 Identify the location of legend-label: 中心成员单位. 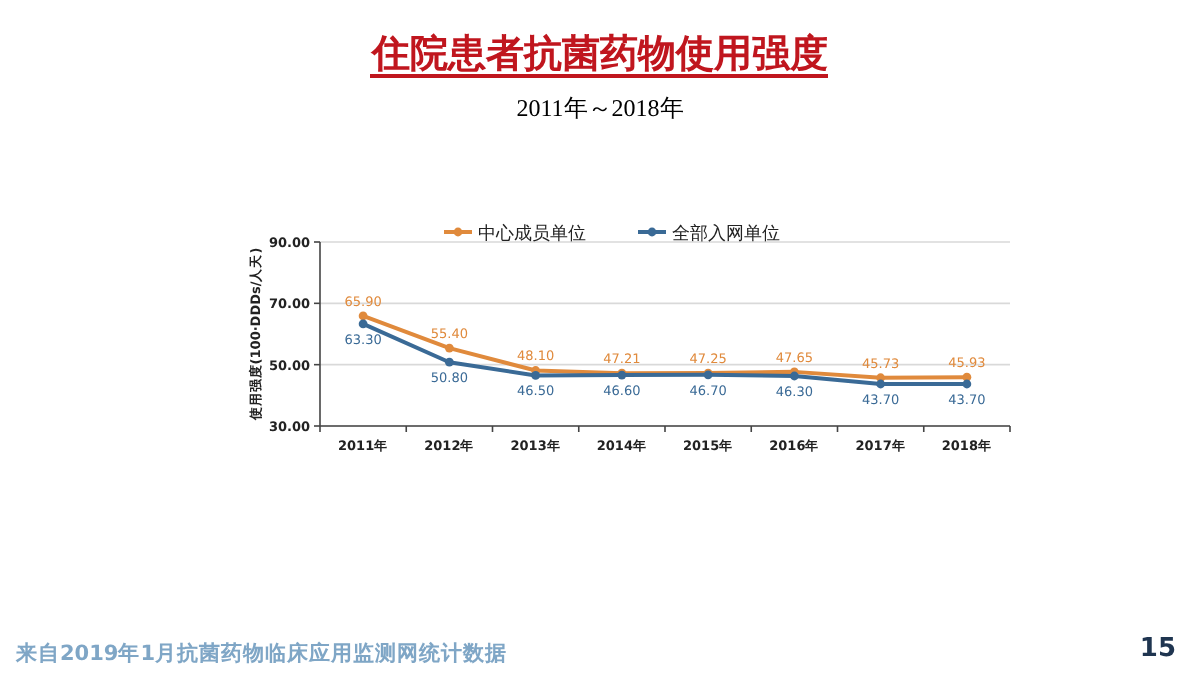
(532, 234).